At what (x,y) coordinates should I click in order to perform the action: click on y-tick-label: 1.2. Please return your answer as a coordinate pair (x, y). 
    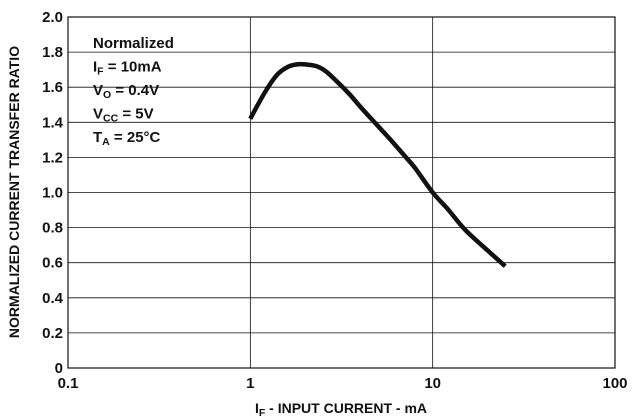
    Looking at the image, I should click on (52, 157).